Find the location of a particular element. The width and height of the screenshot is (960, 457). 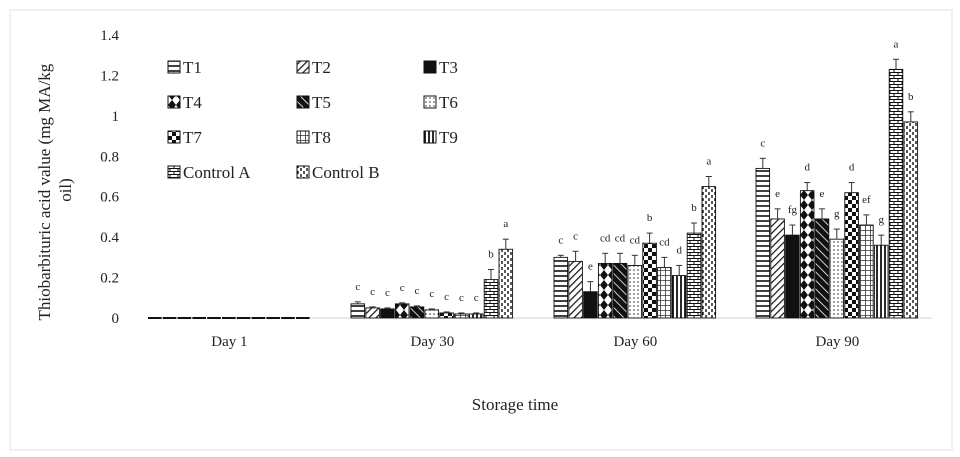

significance-label: ef is located at coordinates (866, 200).